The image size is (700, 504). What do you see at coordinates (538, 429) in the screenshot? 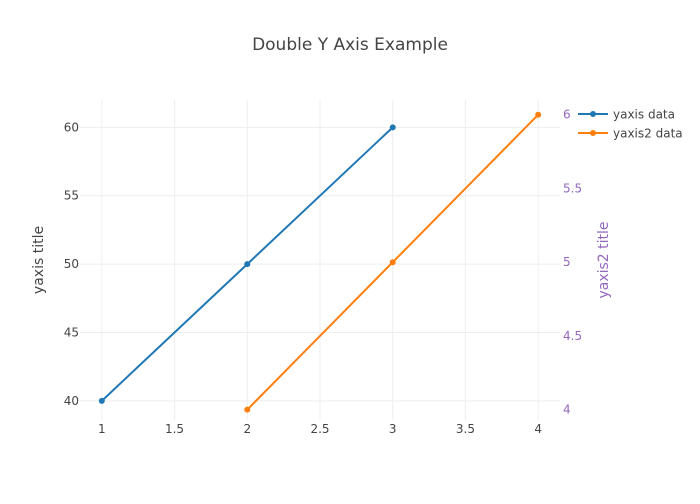
I see `x-tick-label: 4` at bounding box center [538, 429].